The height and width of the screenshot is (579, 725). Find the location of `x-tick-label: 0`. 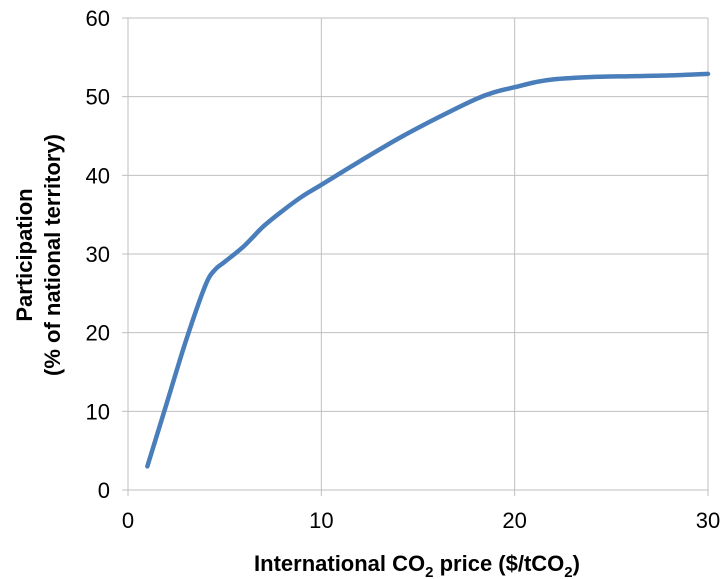

x-tick-label: 0 is located at coordinates (128, 520).